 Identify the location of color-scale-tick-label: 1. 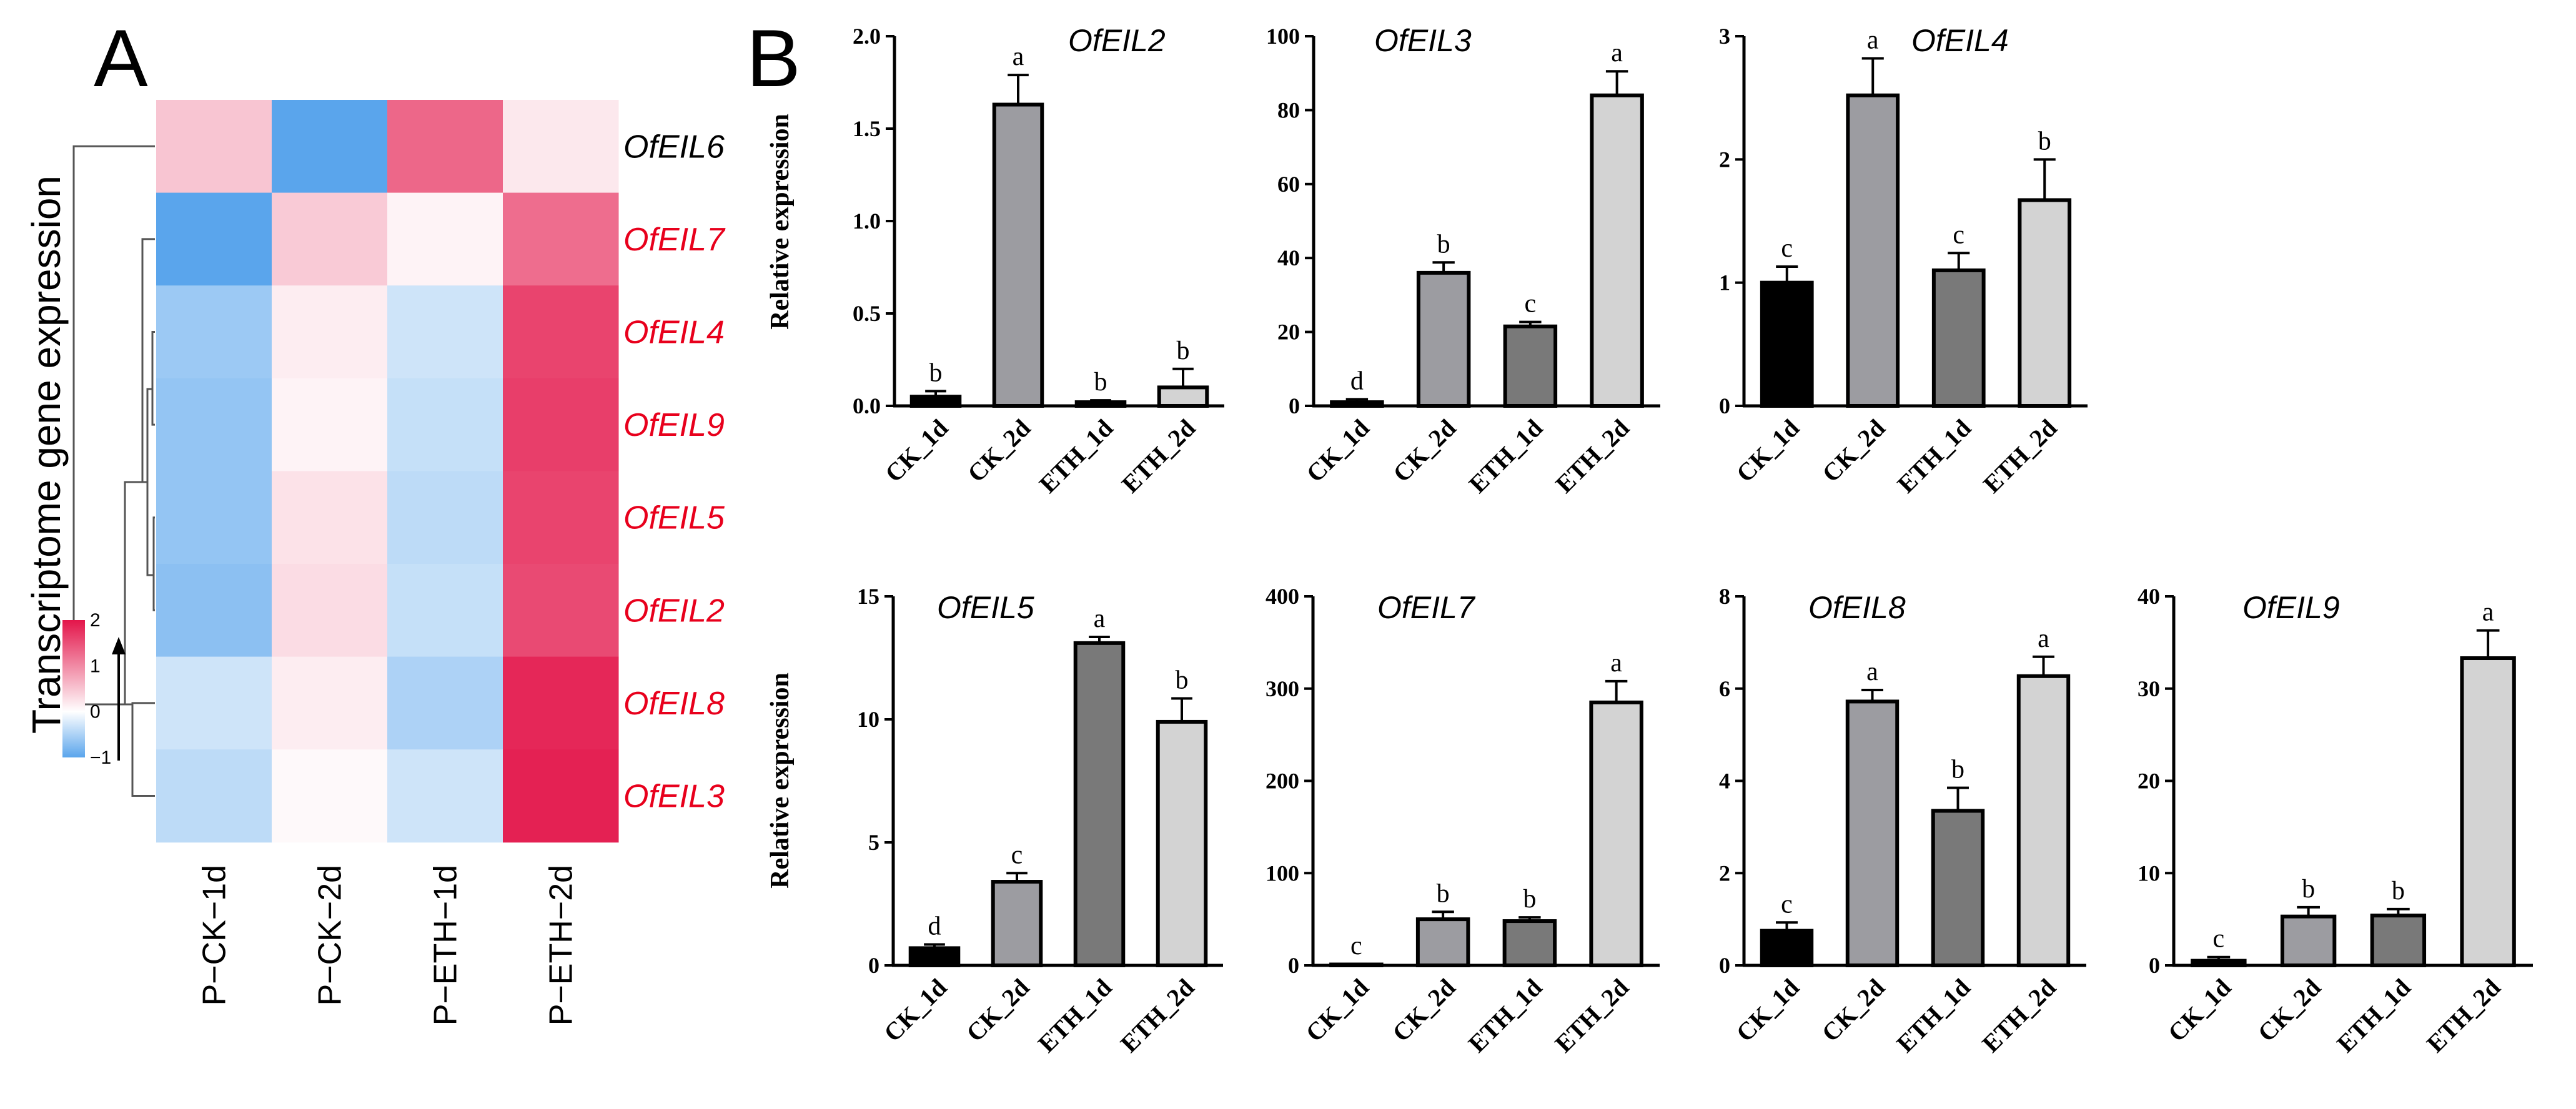
(95, 666).